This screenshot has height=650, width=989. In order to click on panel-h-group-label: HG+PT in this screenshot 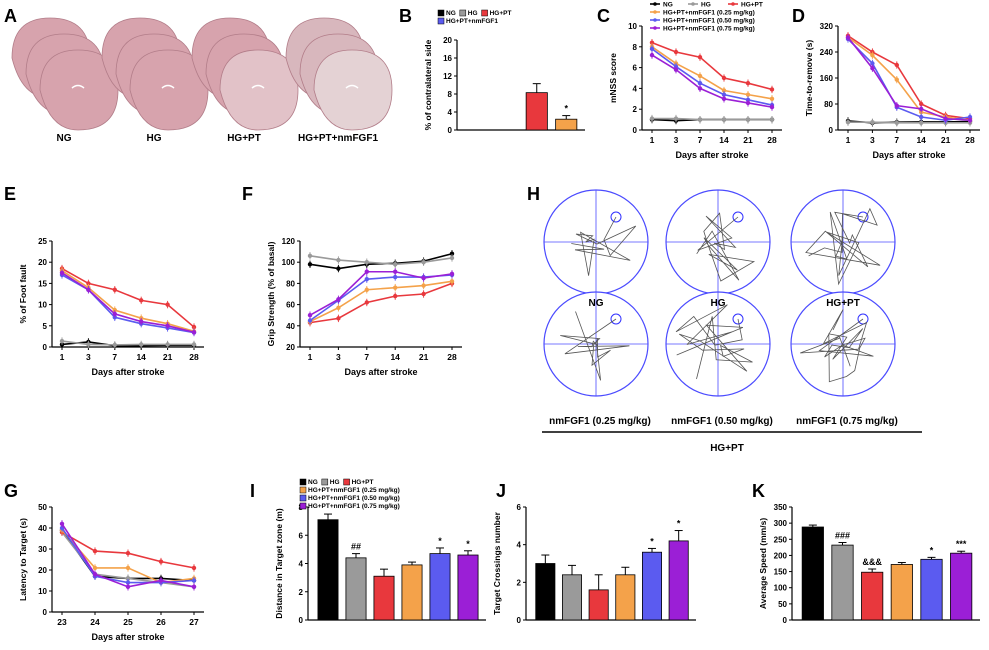, I will do `click(727, 448)`.